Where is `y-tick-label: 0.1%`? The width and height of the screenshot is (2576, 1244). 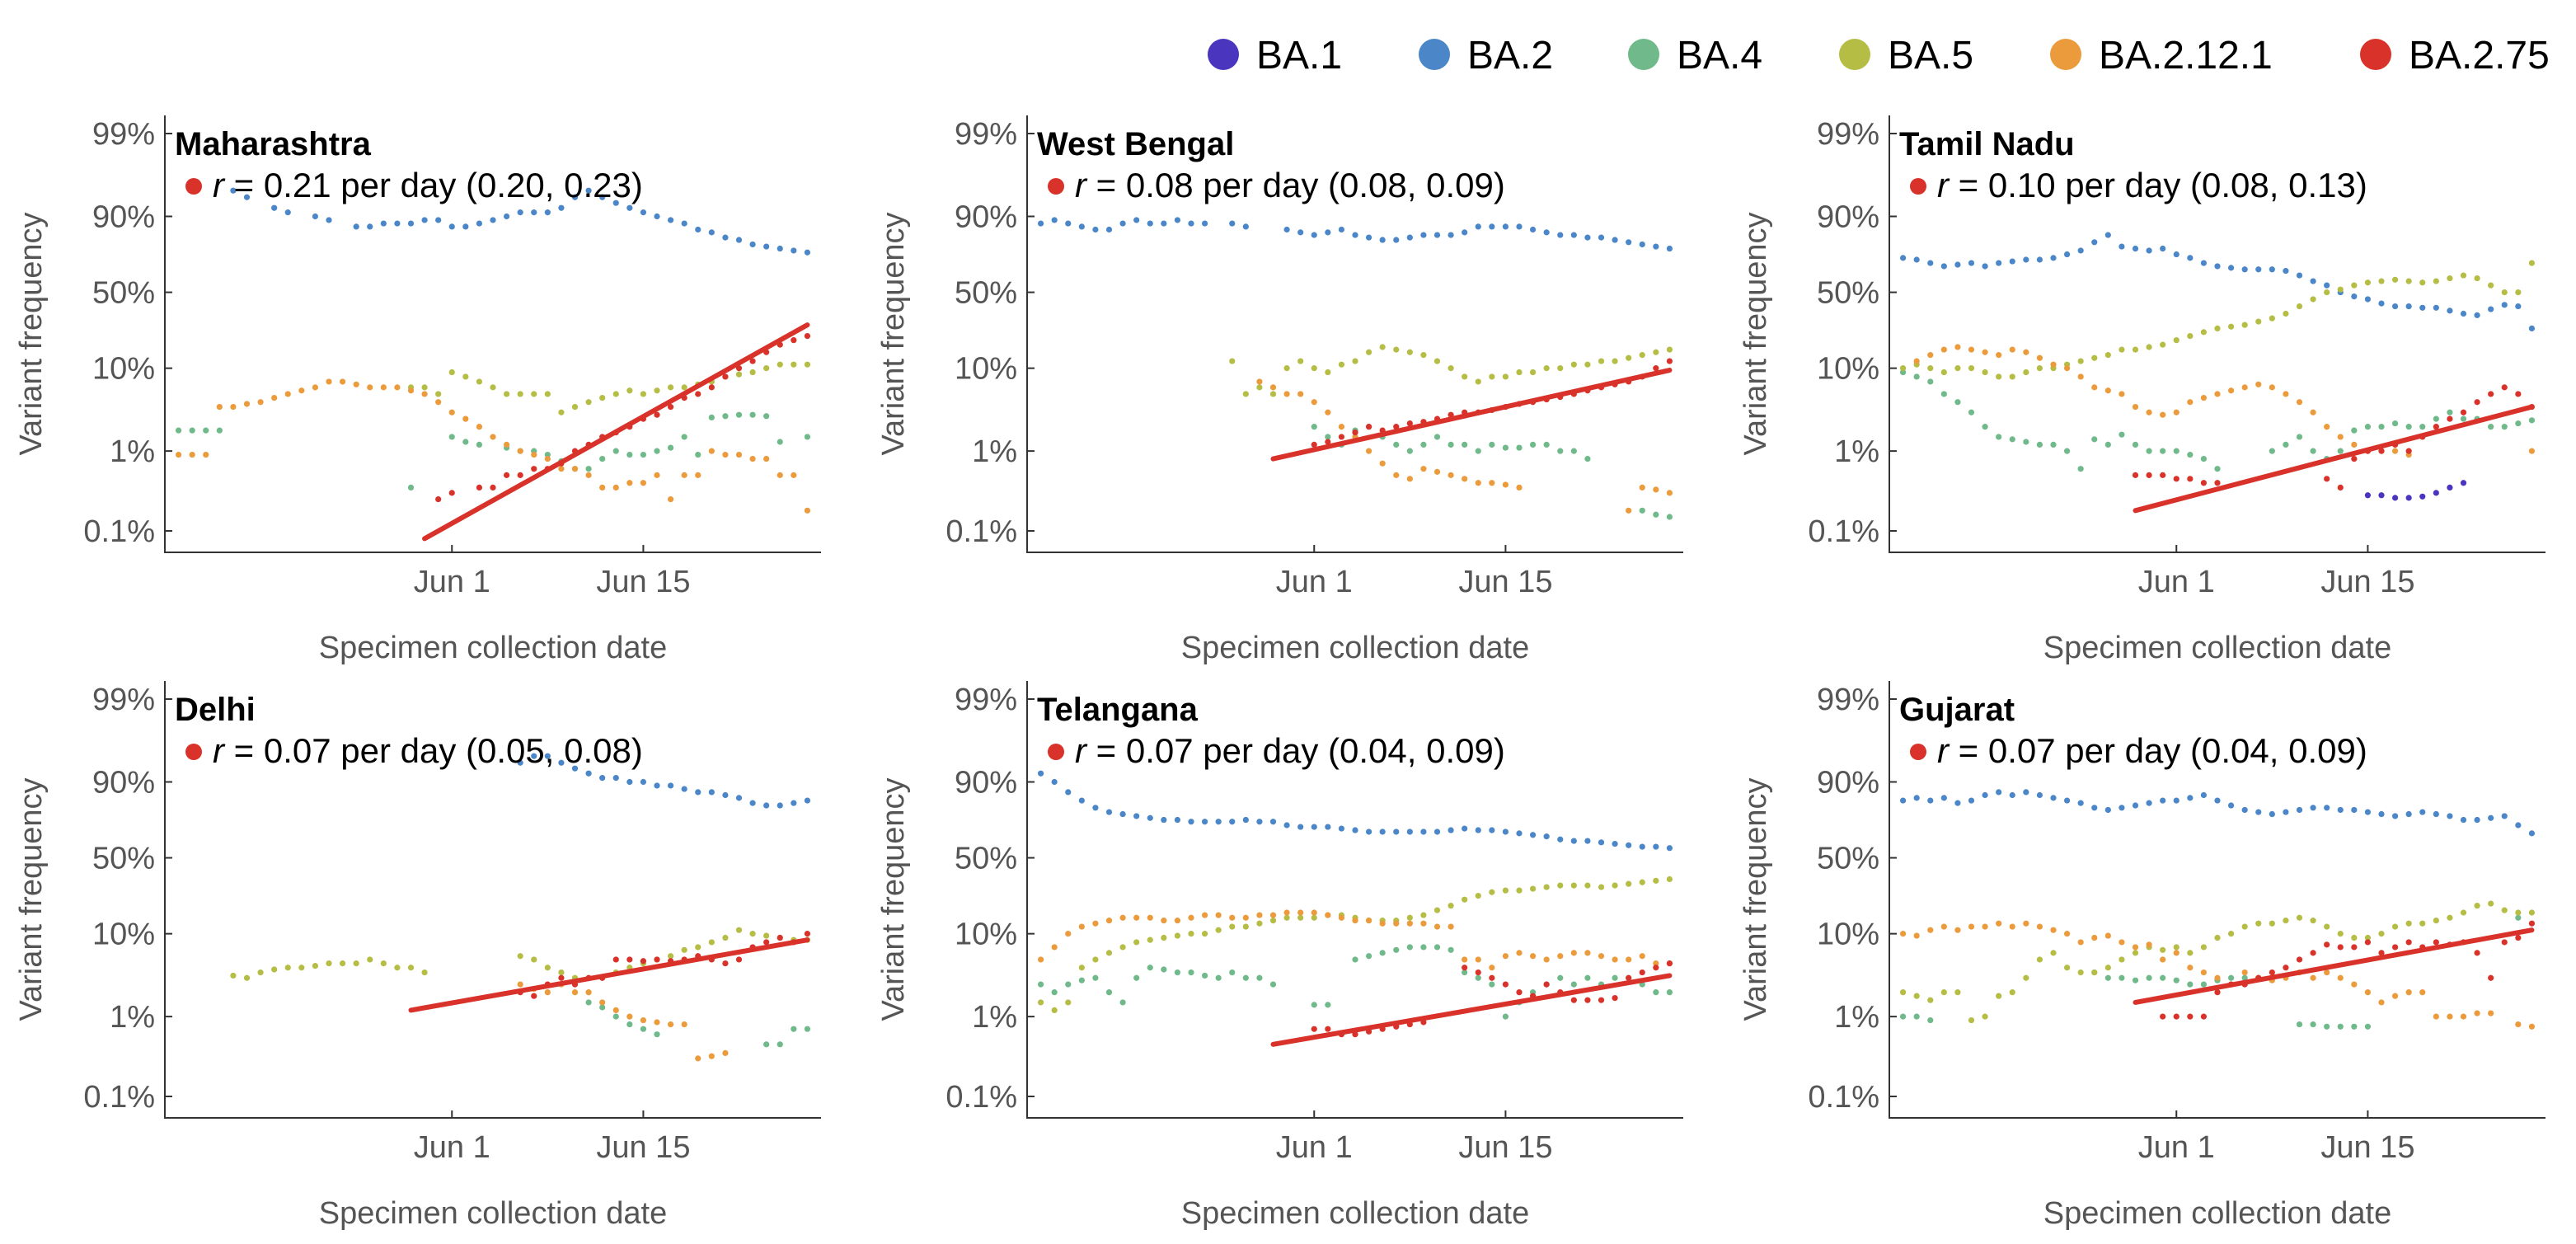
y-tick-label: 0.1% is located at coordinates (981, 531).